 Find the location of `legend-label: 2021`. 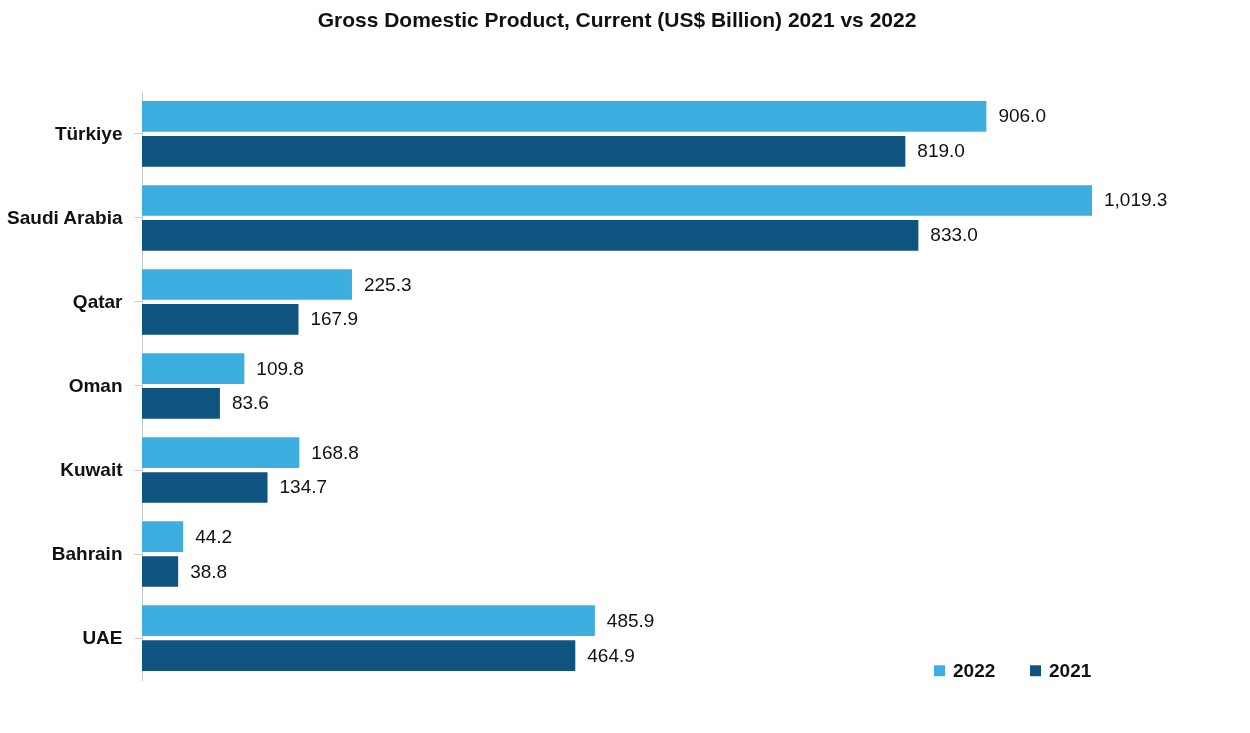

legend-label: 2021 is located at coordinates (1070, 670).